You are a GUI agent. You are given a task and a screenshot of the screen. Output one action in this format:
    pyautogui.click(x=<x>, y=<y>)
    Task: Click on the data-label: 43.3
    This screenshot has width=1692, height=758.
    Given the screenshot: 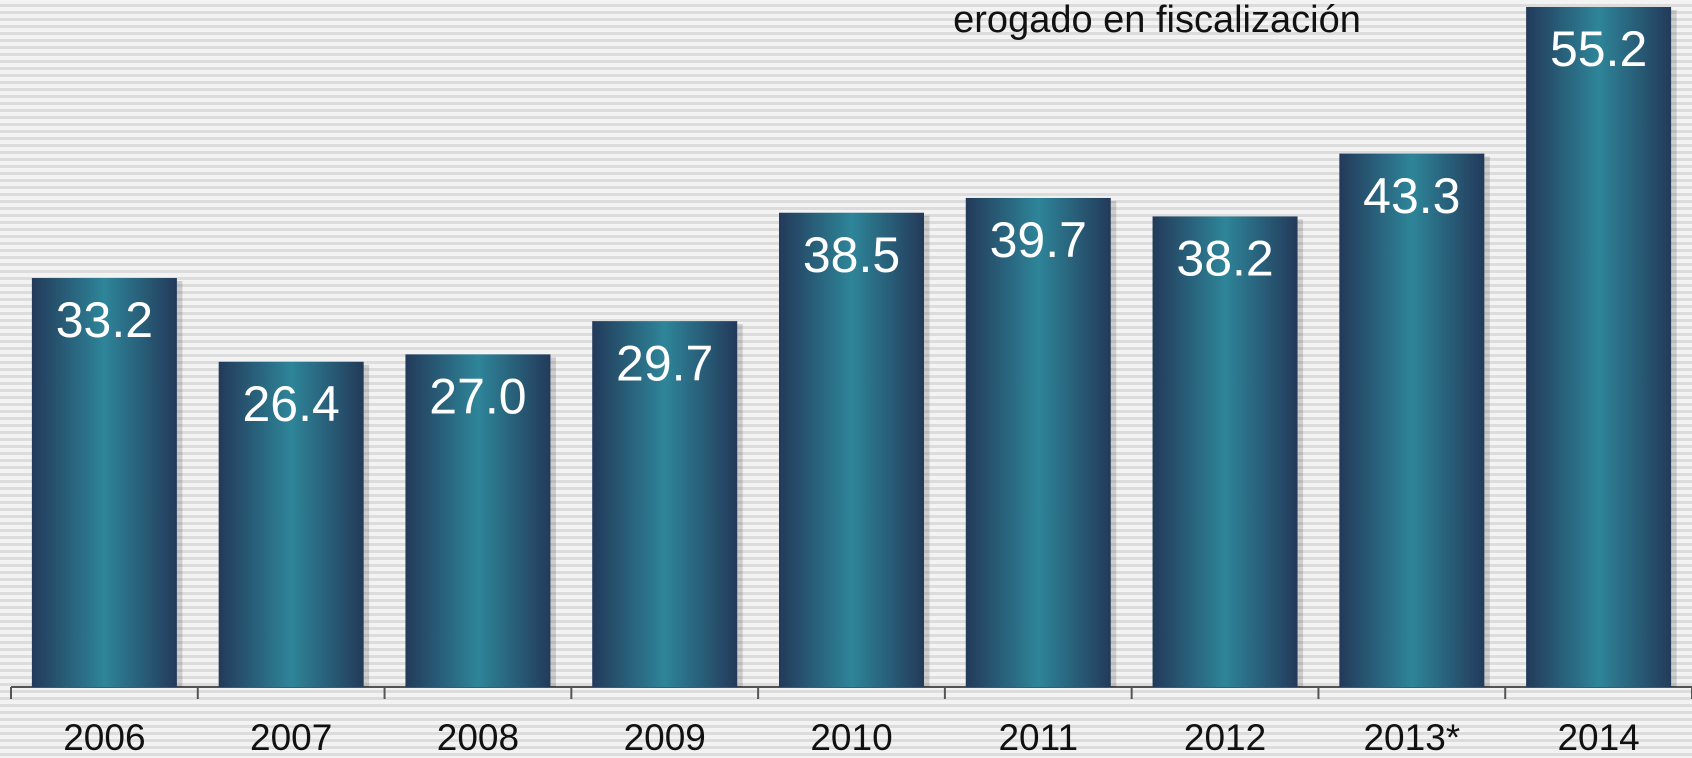 What is the action you would take?
    pyautogui.click(x=1411, y=196)
    